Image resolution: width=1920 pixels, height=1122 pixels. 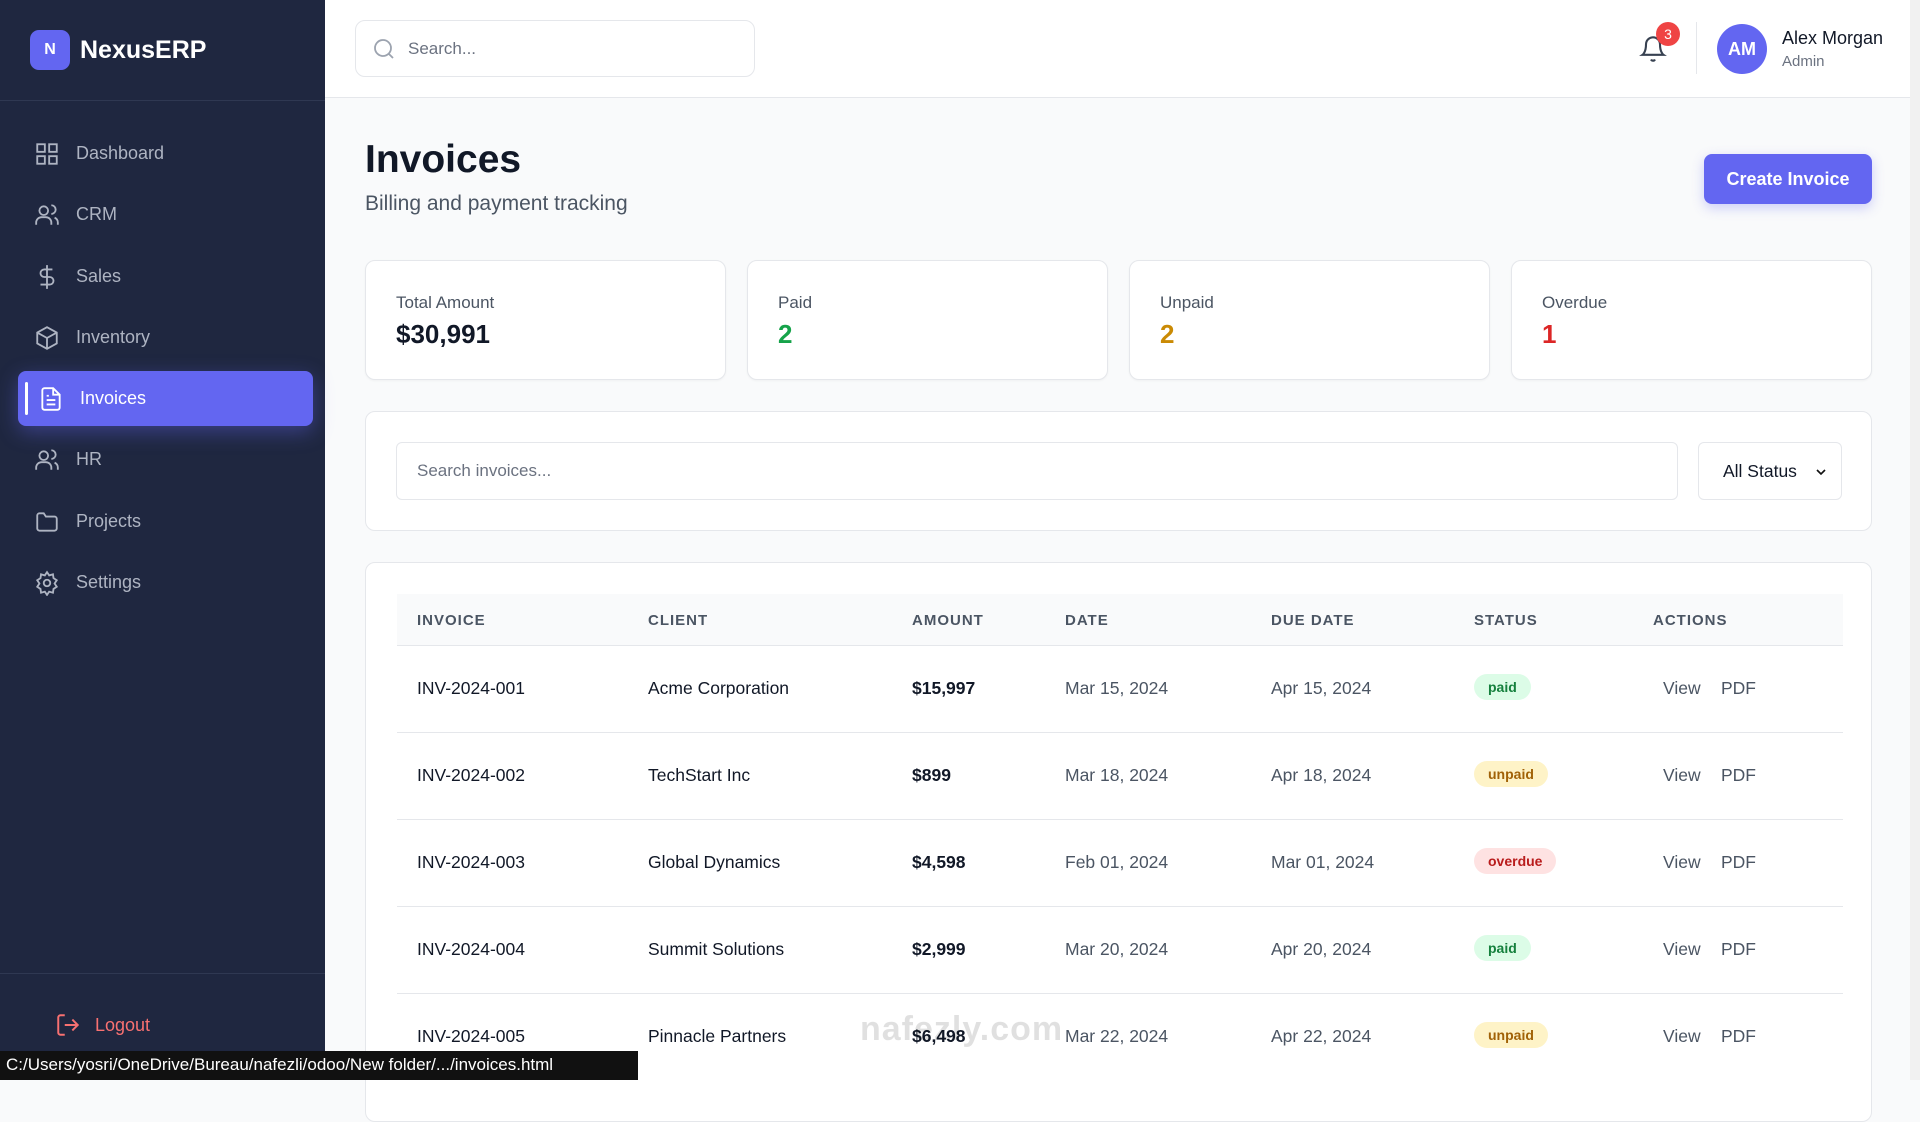 What do you see at coordinates (143, 50) in the screenshot?
I see `logo-name: NexusERP` at bounding box center [143, 50].